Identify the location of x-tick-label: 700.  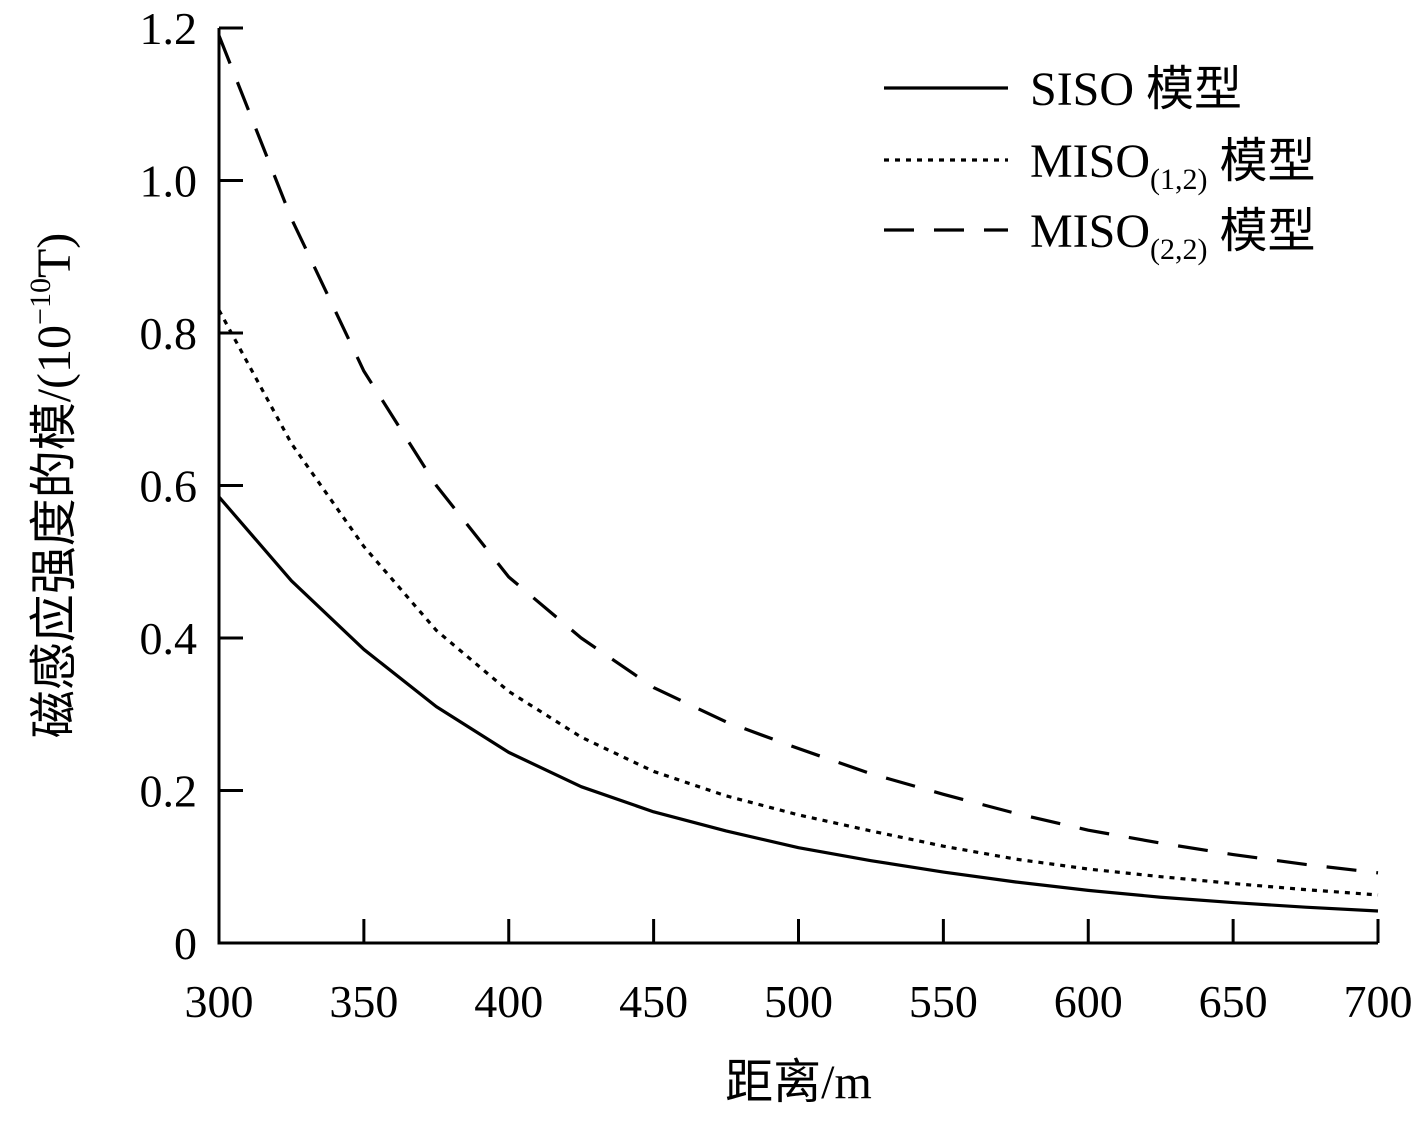
(1378, 1001).